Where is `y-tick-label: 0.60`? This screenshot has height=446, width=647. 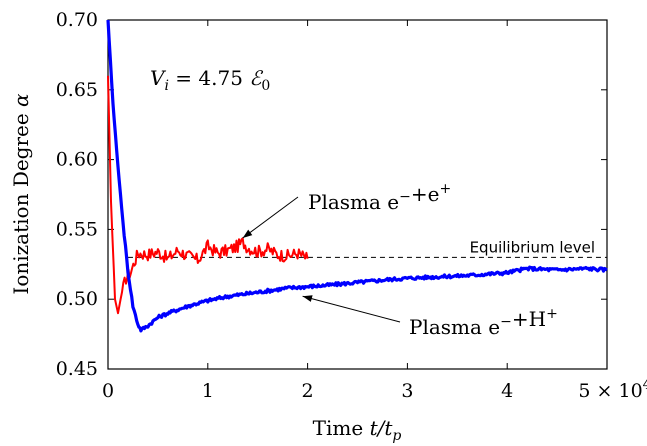 y-tick-label: 0.60 is located at coordinates (77, 160).